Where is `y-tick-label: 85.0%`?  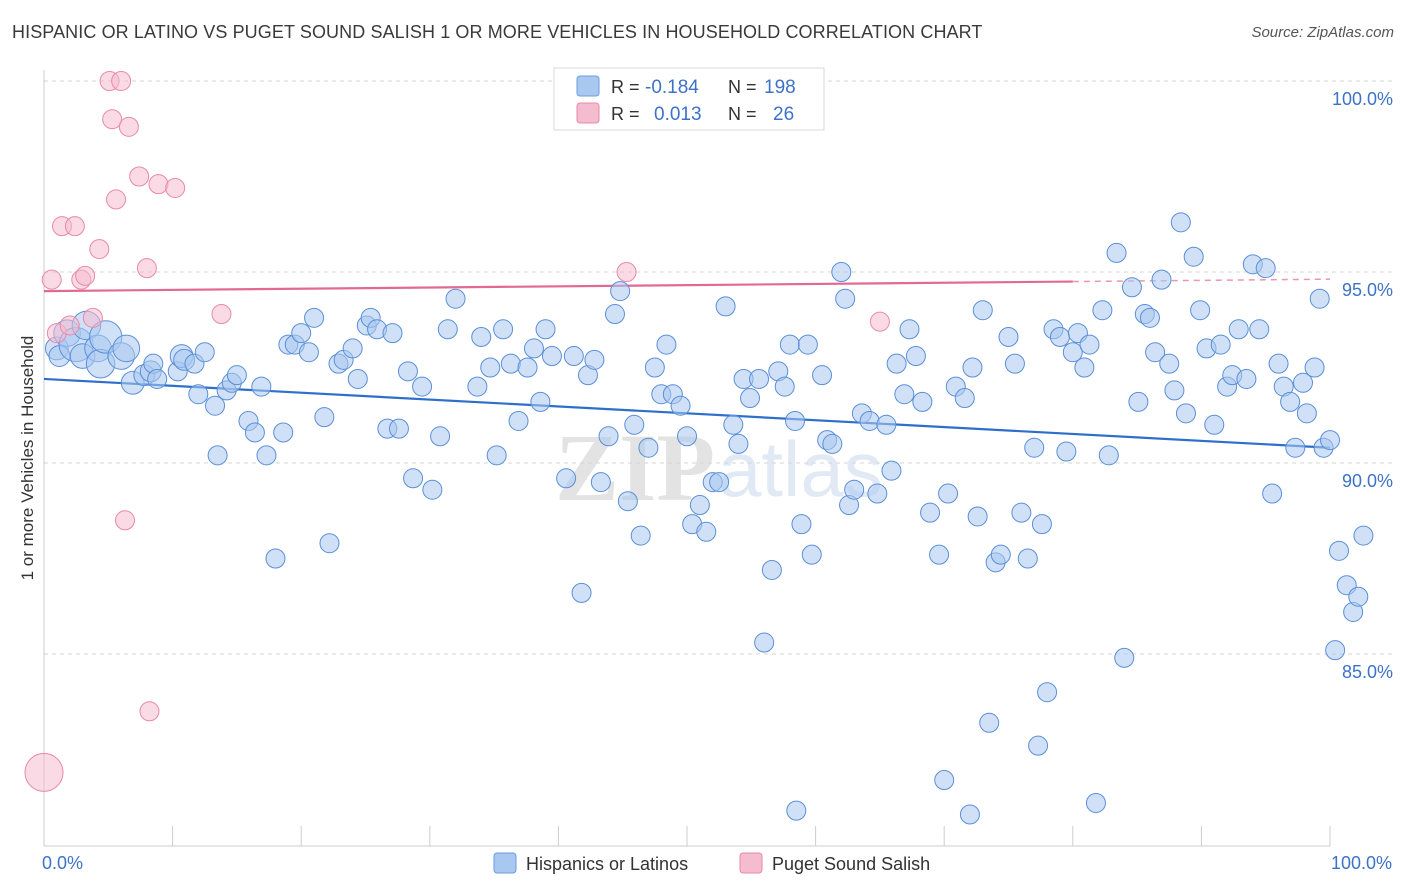 y-tick-label: 85.0% is located at coordinates (1367, 672).